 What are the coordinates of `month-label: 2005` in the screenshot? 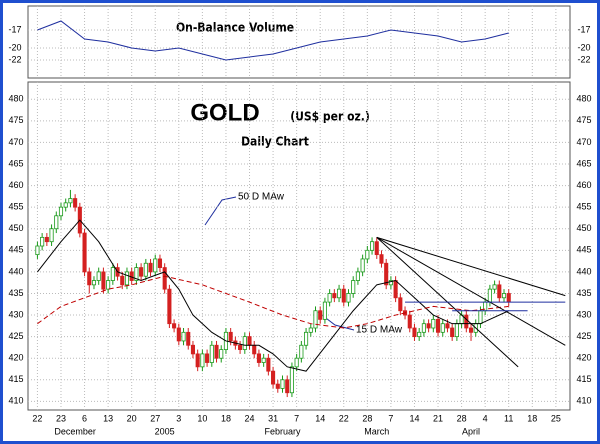 It's located at (165, 431).